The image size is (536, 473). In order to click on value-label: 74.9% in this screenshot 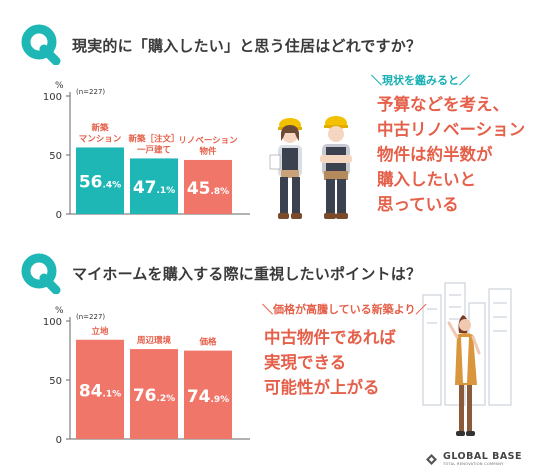, I will do `click(208, 397)`.